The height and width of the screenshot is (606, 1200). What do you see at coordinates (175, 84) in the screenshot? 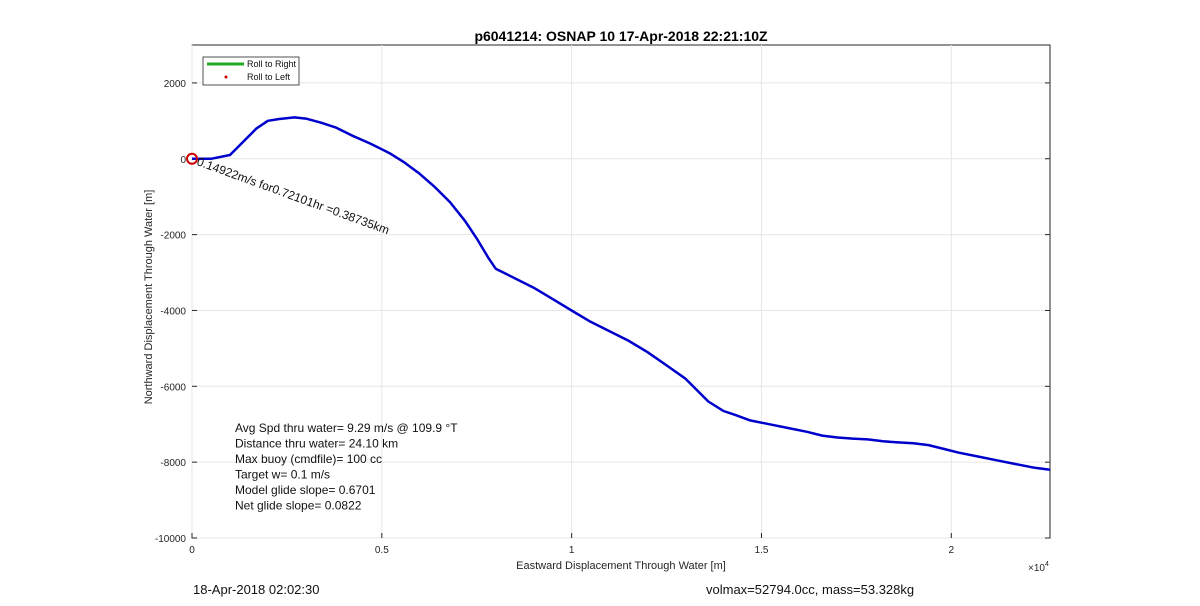
I see `y-tick-label: 2000` at bounding box center [175, 84].